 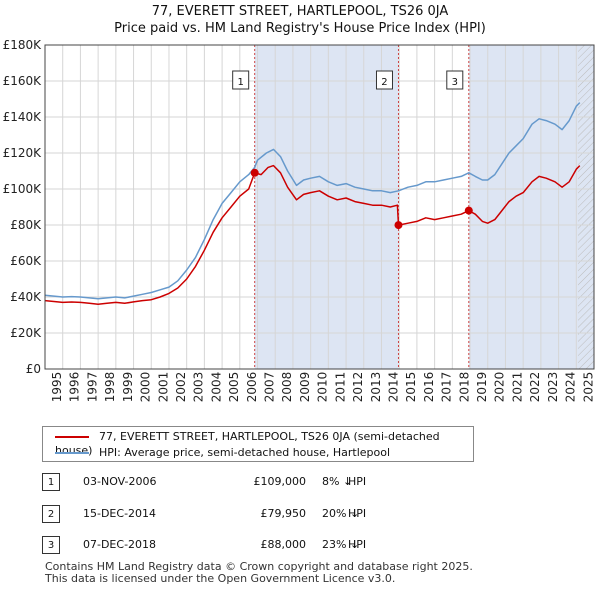 What do you see at coordinates (571, 387) in the screenshot?
I see `x-tick-label: 2024` at bounding box center [571, 387].